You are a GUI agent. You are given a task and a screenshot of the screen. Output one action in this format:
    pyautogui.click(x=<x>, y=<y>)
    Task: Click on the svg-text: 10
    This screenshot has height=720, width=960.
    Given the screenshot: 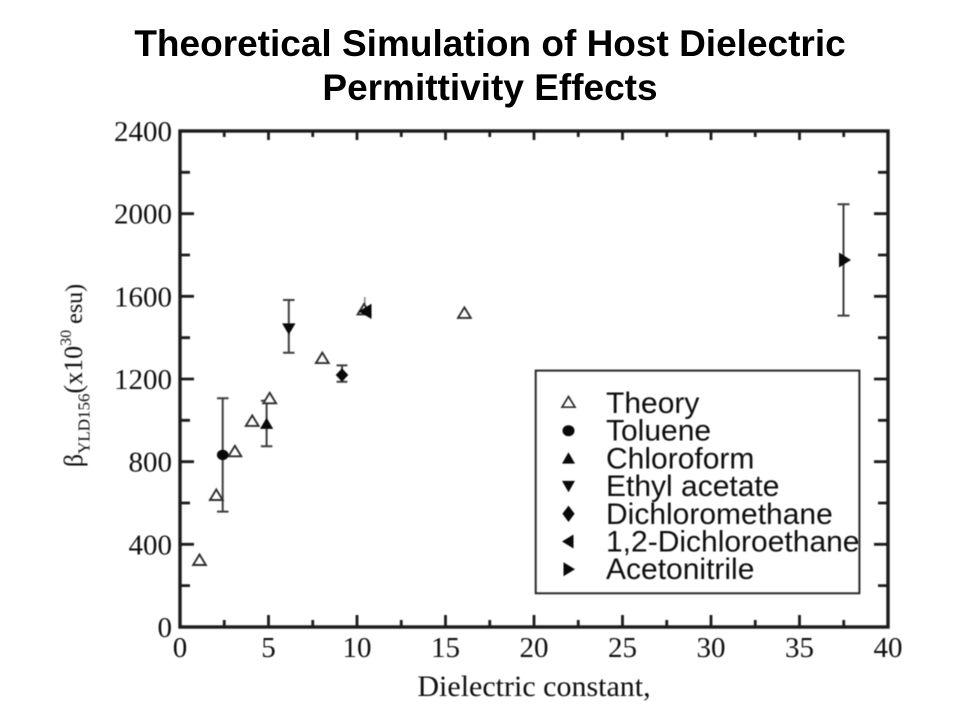 What is the action you would take?
    pyautogui.click(x=357, y=648)
    